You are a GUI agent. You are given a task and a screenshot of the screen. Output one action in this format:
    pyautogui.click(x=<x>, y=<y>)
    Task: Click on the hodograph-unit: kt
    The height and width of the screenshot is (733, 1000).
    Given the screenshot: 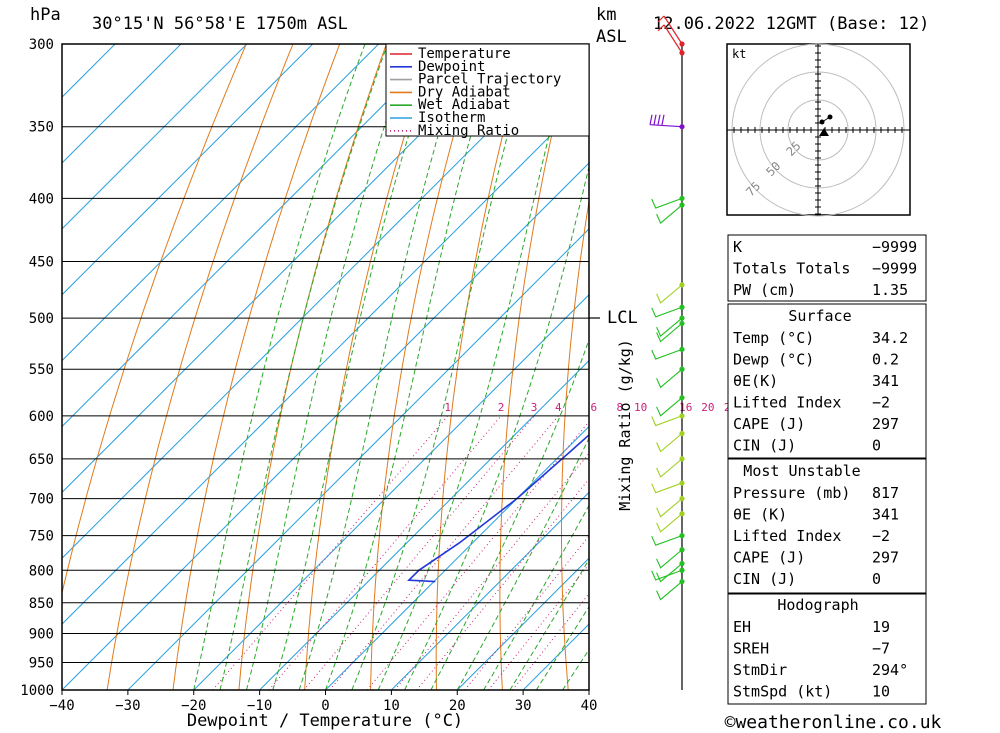 What is the action you would take?
    pyautogui.click(x=739, y=54)
    